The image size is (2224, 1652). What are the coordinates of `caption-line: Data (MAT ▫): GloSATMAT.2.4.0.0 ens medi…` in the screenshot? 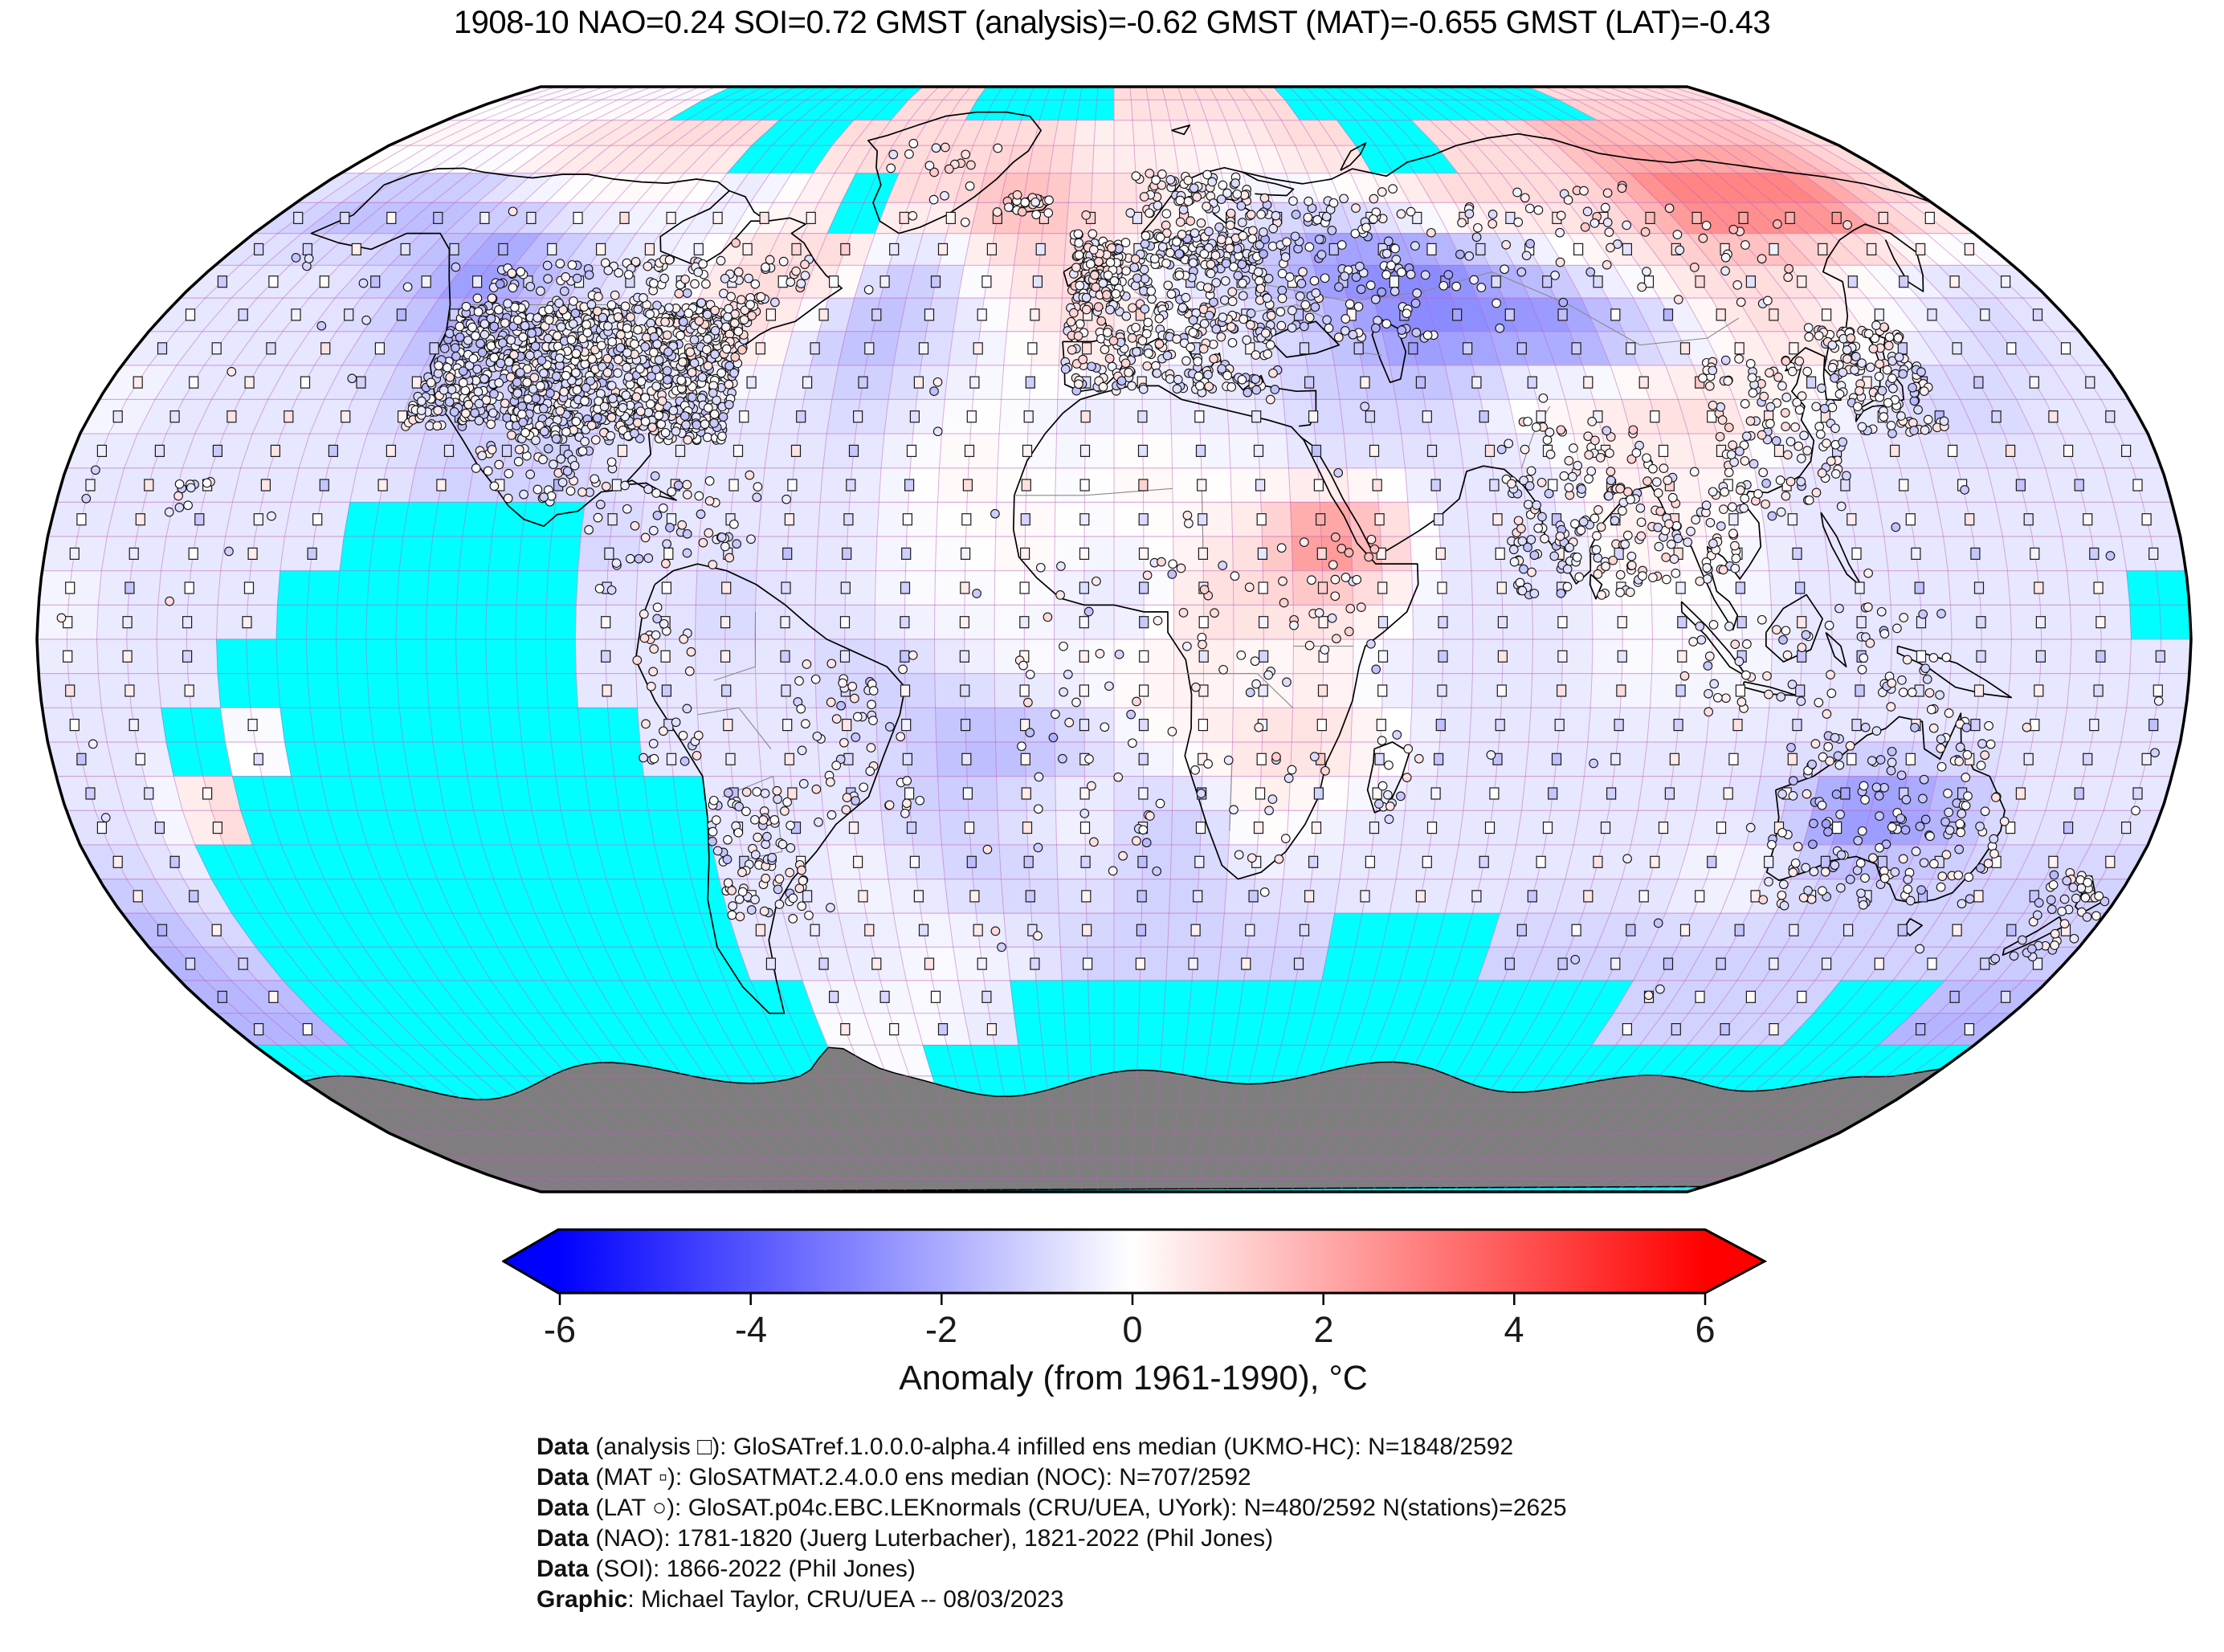 It's located at (894, 1477).